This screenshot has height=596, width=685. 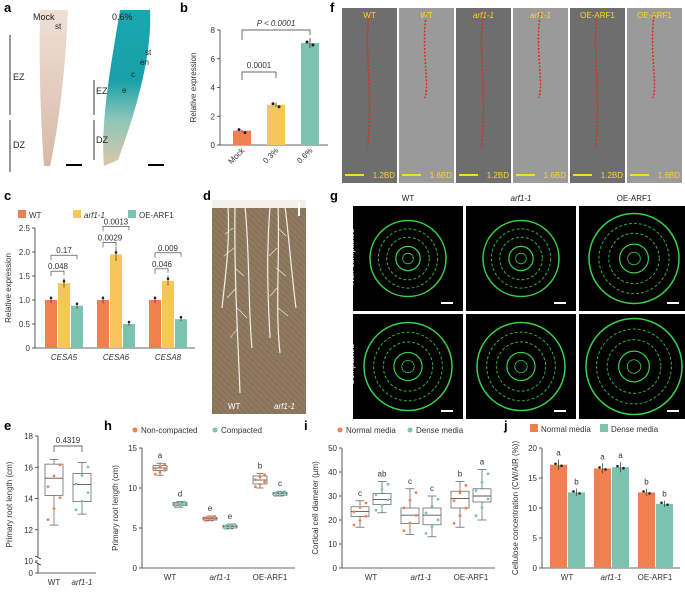 I want to click on legend-label: arf1-1, so click(x=94, y=215).